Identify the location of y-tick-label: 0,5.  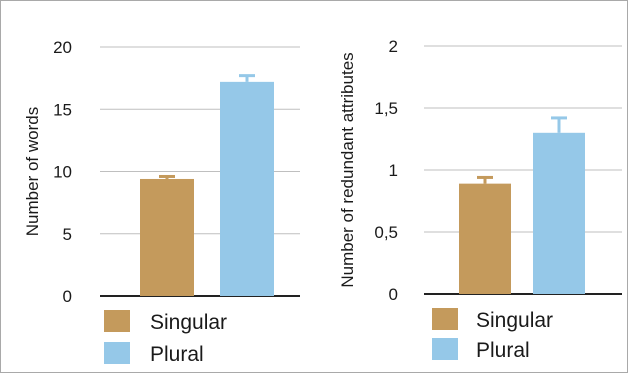
(386, 232).